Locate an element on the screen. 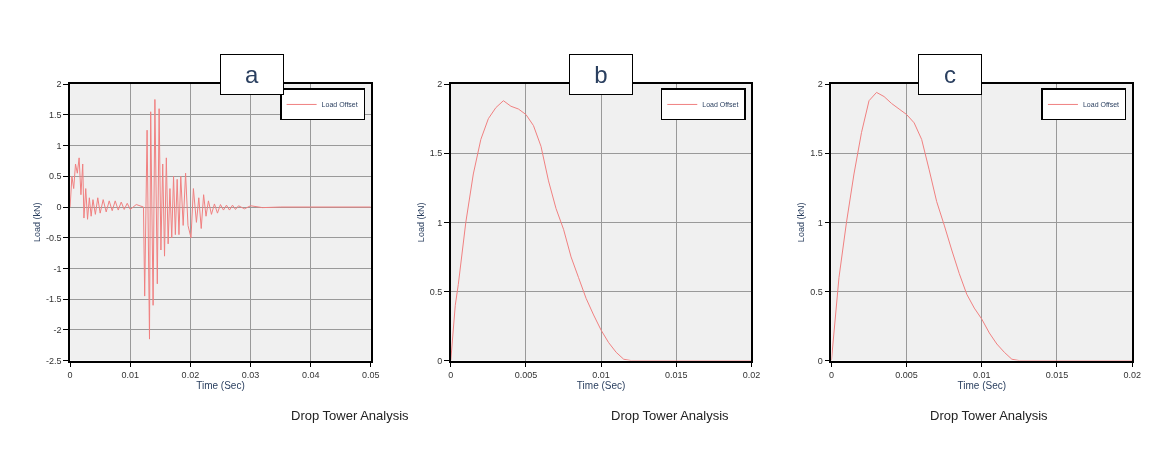  y-tick-label: -1.5 is located at coordinates (54, 299).